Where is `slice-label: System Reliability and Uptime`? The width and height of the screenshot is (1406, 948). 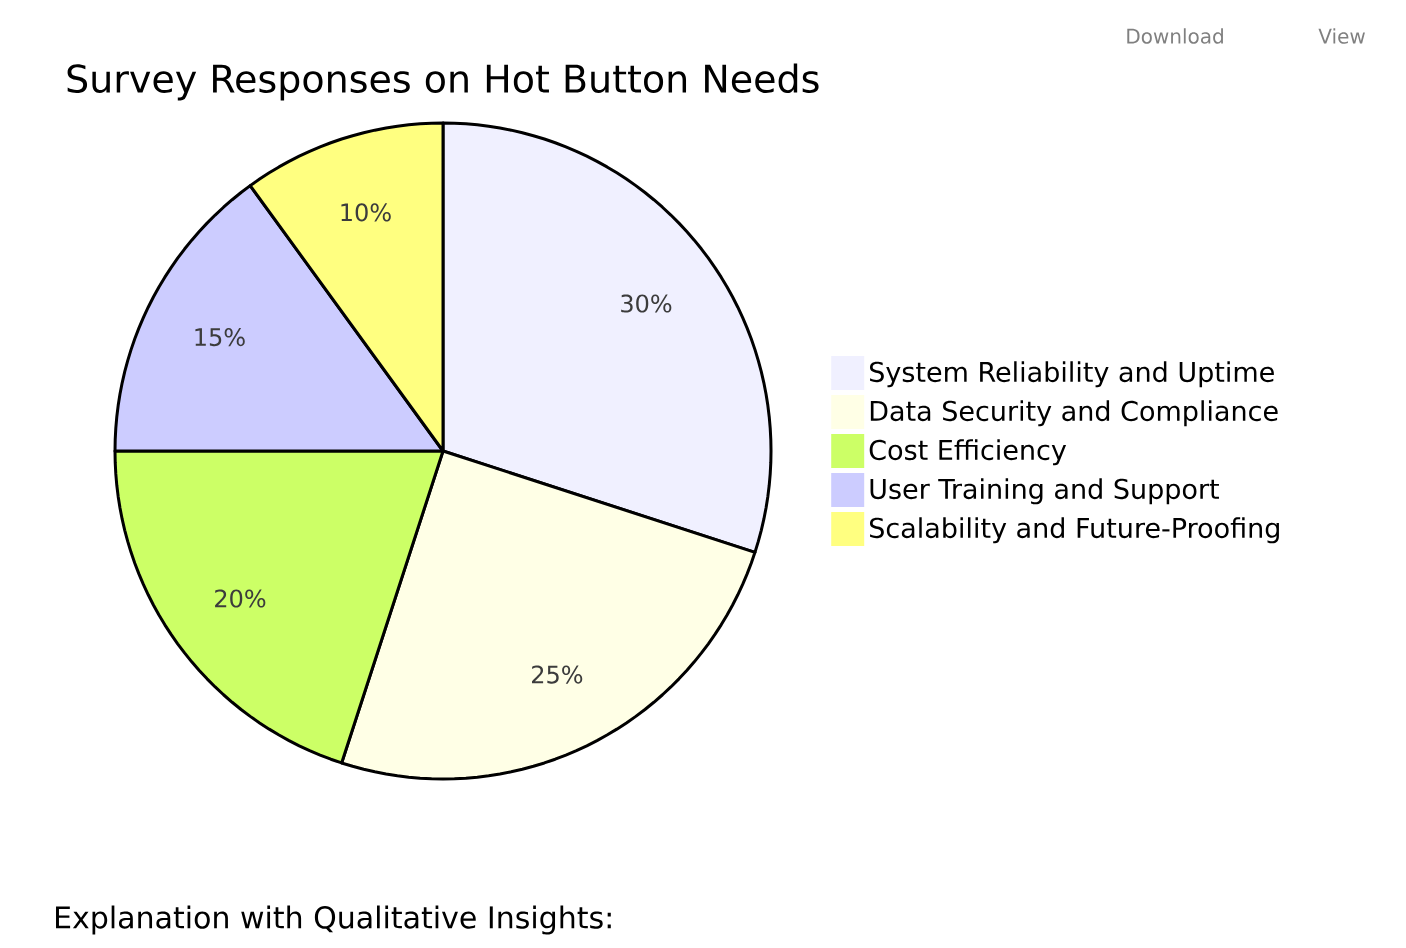
slice-label: System Reliability and Uptime is located at coordinates (1071, 374).